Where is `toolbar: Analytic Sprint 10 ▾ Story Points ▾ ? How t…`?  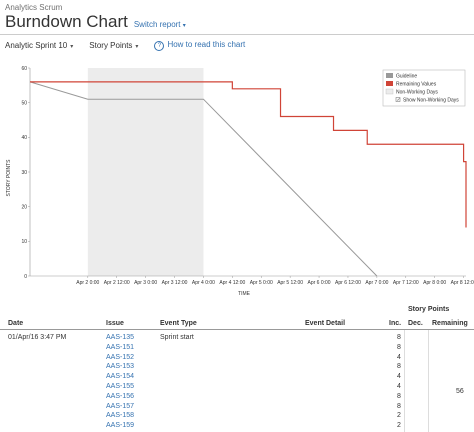 toolbar: Analytic Sprint 10 ▾ Story Points ▾ ? How t… is located at coordinates (125, 45).